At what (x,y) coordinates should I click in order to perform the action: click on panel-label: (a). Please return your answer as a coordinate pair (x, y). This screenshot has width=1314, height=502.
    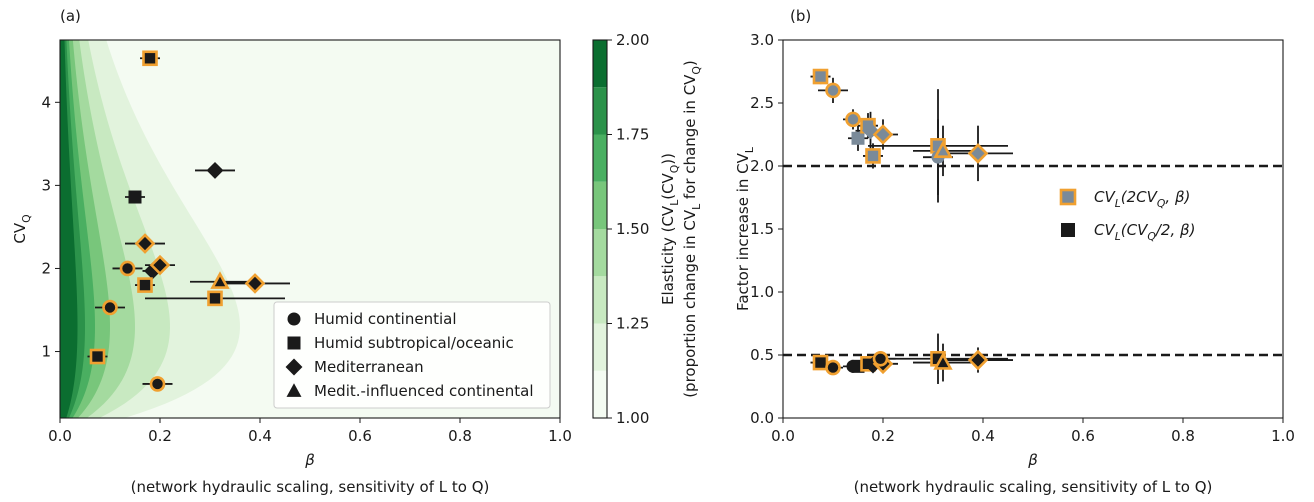
    Looking at the image, I should click on (70, 16).